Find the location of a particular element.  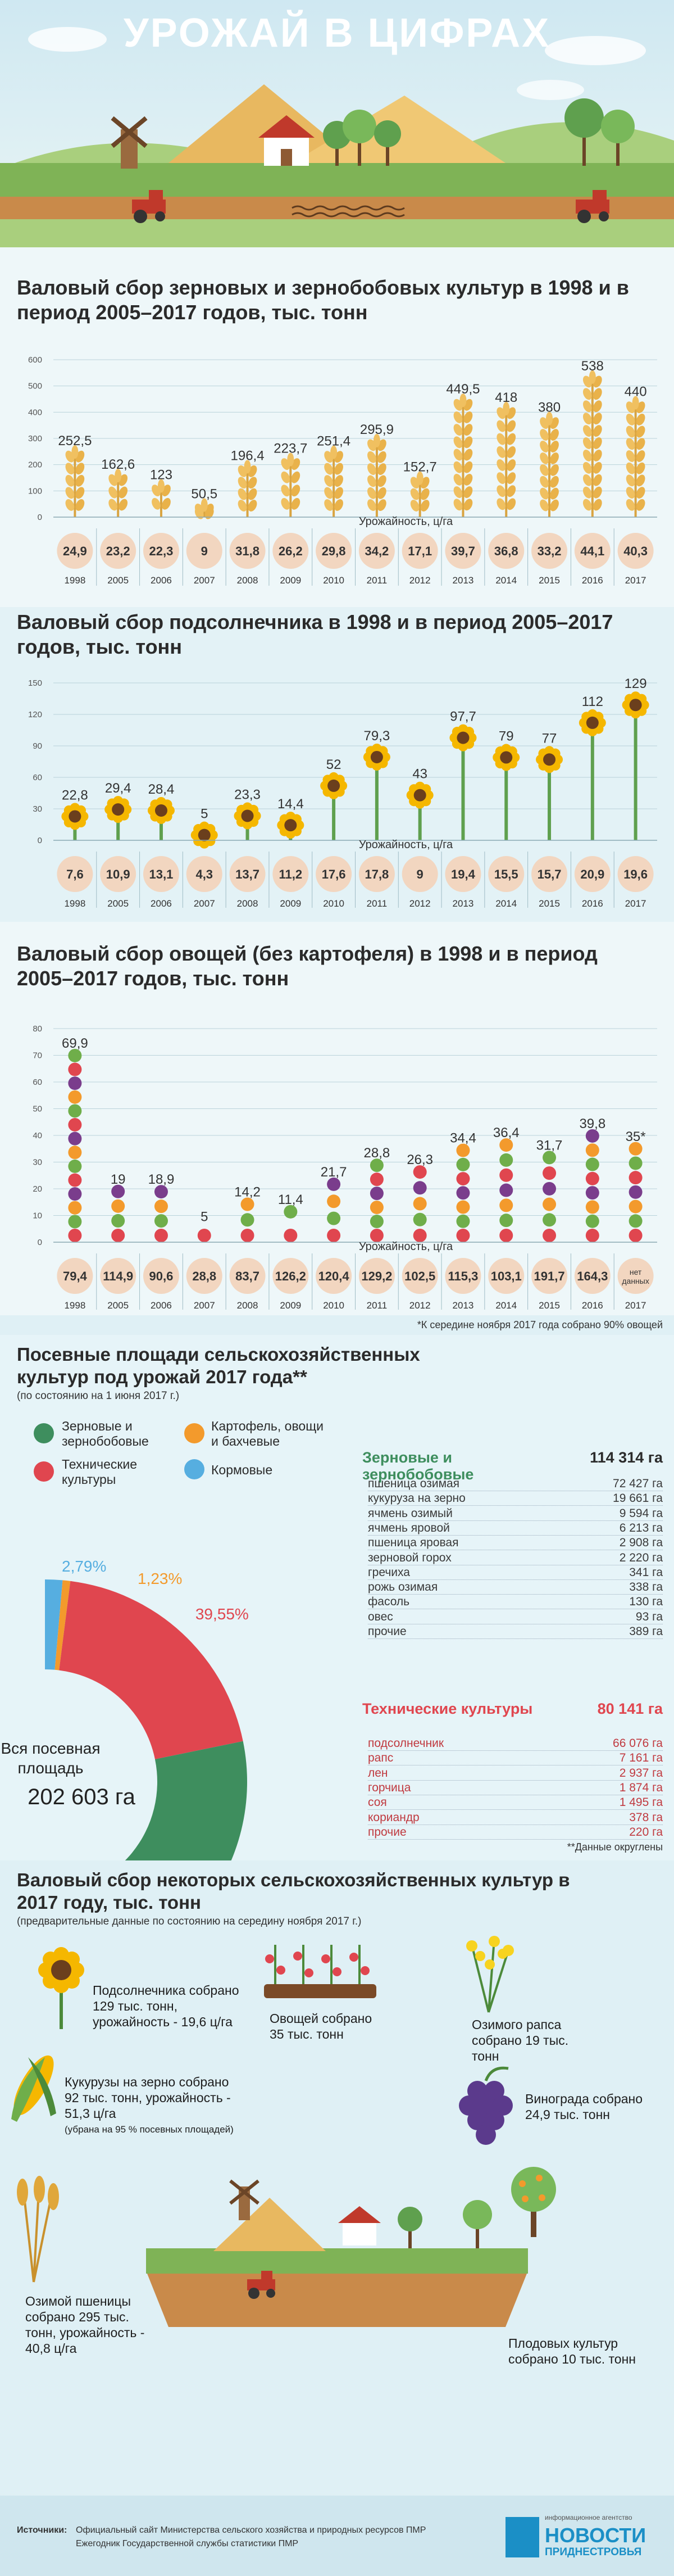

area-crop-value: 220 га is located at coordinates (646, 1832).